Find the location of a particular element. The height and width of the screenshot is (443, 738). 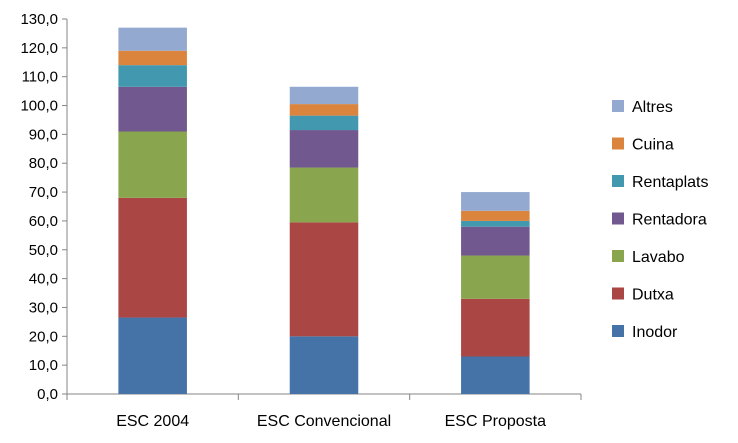

y-tick-label: 100,0 is located at coordinates (39, 106).